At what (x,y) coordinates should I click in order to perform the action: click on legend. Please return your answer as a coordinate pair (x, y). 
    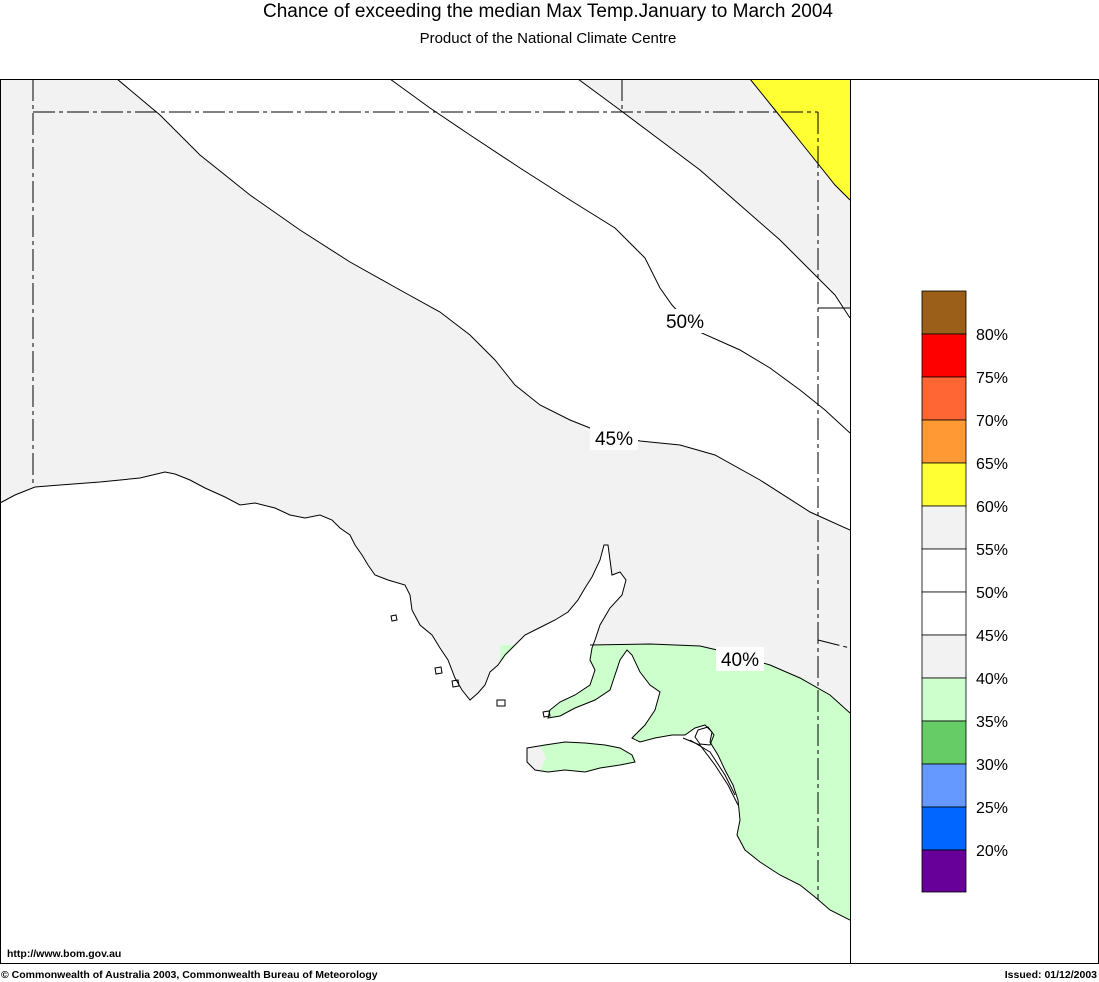
    Looking at the image, I should click on (944, 591).